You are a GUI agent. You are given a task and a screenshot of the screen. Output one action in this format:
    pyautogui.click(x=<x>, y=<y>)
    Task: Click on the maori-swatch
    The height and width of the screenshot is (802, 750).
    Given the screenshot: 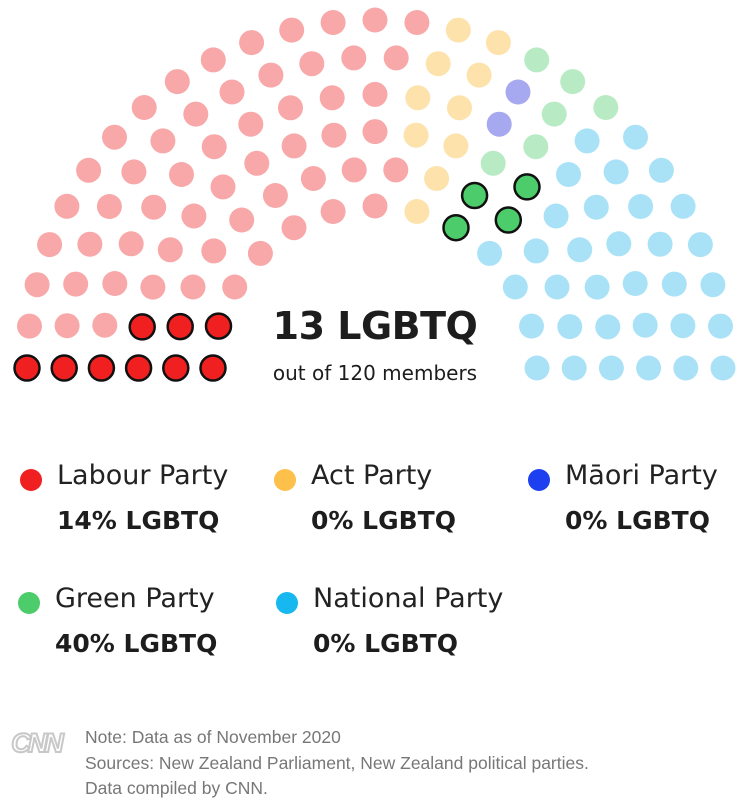 What is the action you would take?
    pyautogui.click(x=539, y=480)
    